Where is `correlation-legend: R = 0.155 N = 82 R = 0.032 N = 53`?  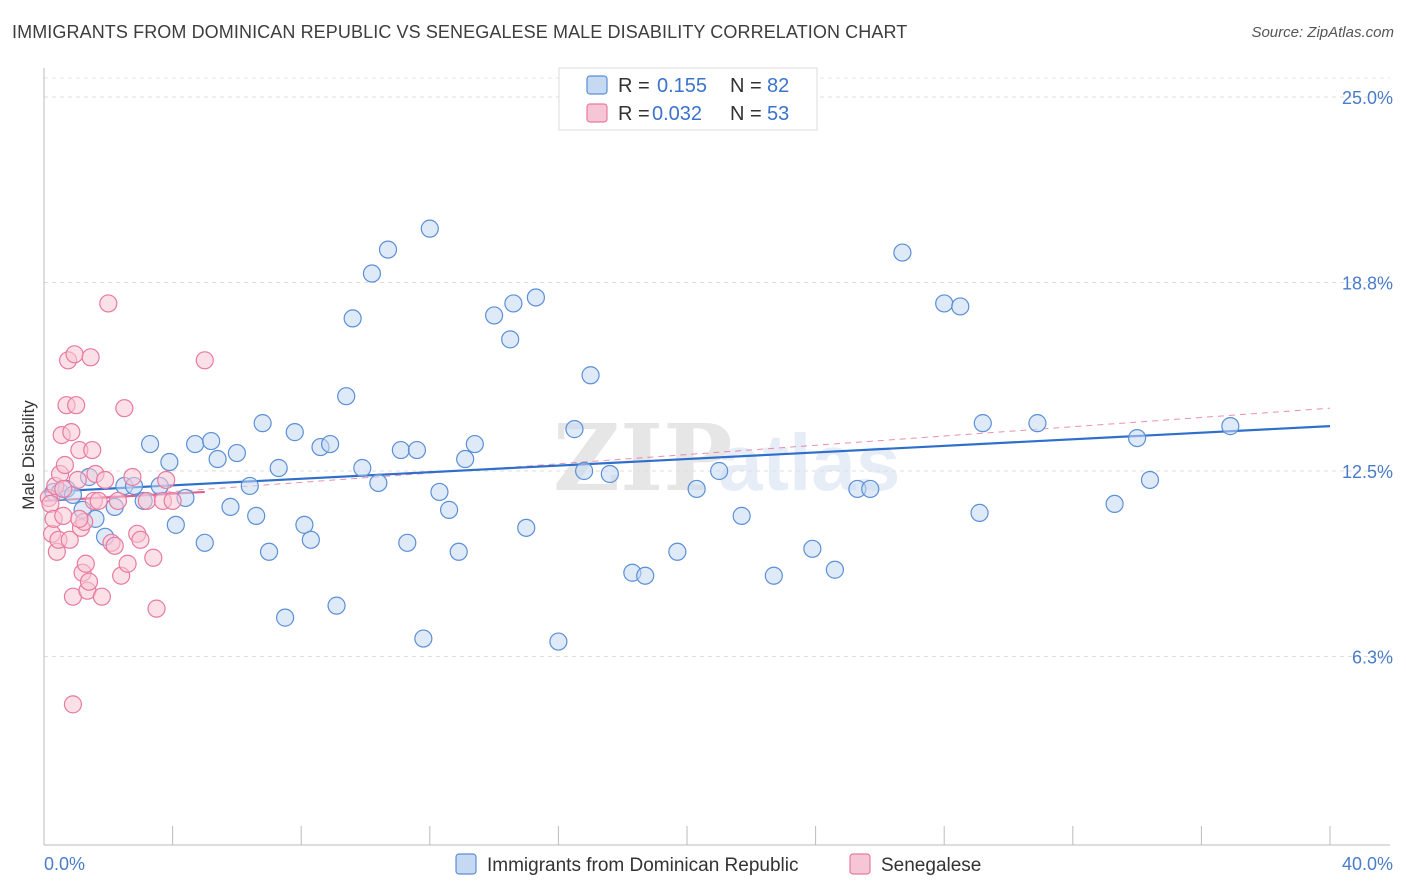
correlation-legend: R = 0.155 N = 82 R = 0.032 N = 53 is located at coordinates (688, 99).